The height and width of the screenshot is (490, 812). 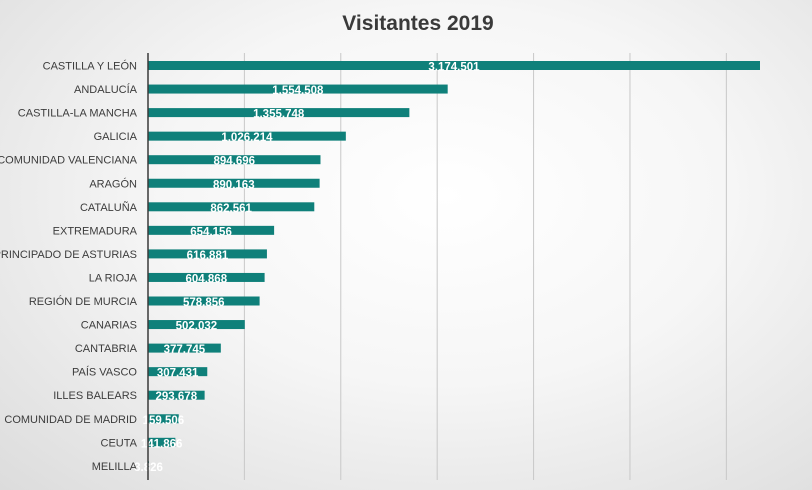 What do you see at coordinates (113, 278) in the screenshot?
I see `category-label: LA RIOJA` at bounding box center [113, 278].